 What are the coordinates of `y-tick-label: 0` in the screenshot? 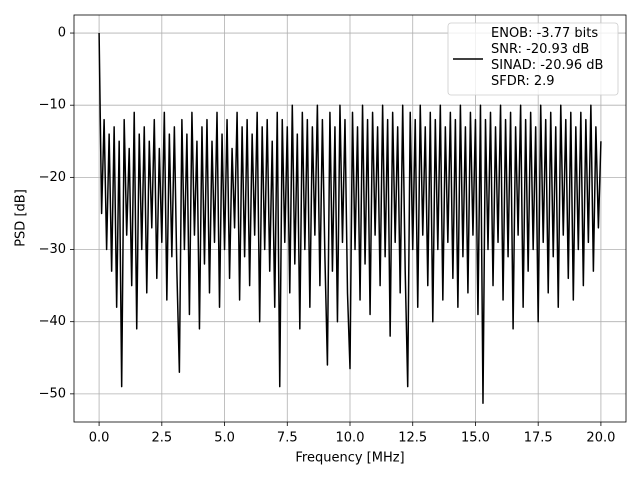 It's located at (62, 33).